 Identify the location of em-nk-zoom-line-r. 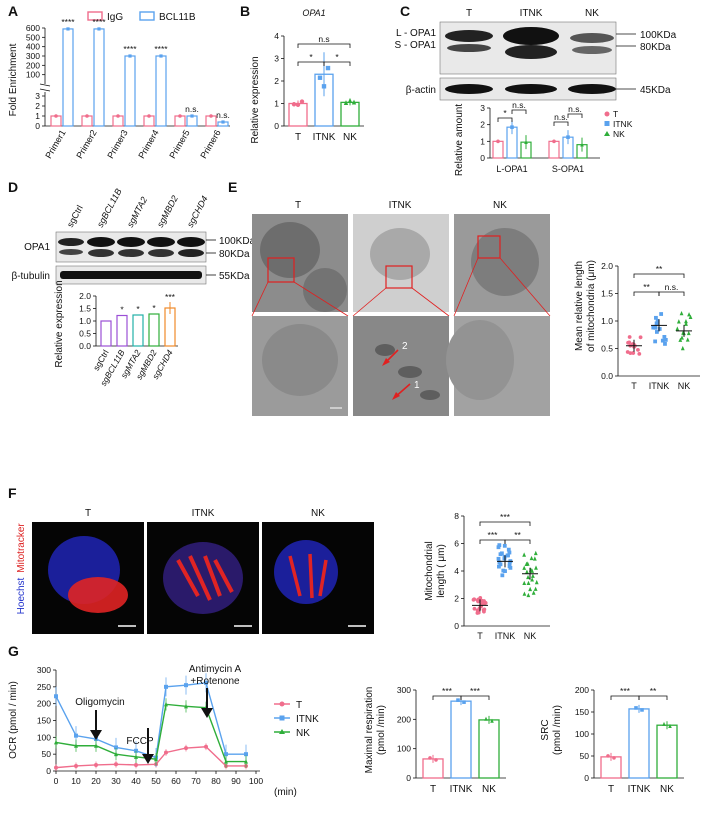
(525, 287).